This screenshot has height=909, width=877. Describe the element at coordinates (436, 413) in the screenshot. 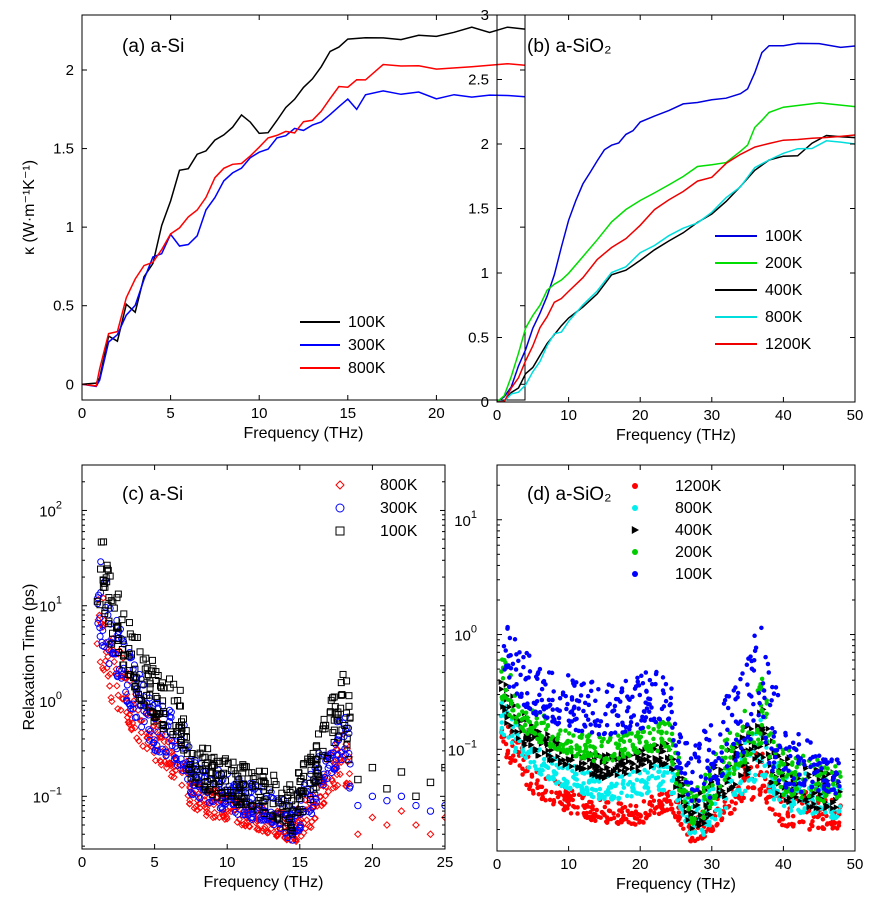

I see `x-tick-label-a: 20` at that location.